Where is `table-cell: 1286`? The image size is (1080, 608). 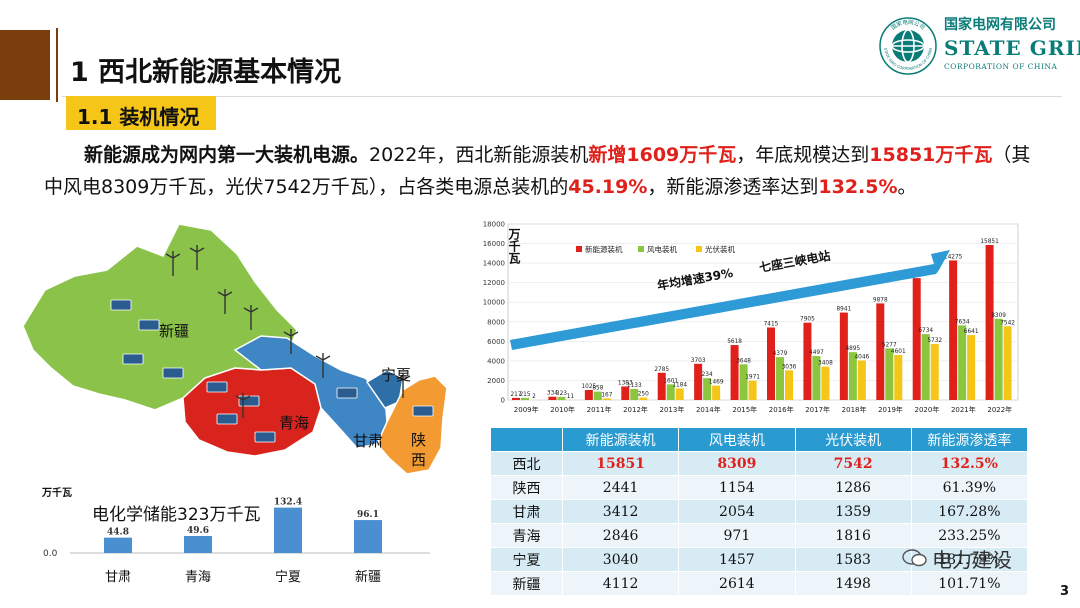
table-cell: 1286 is located at coordinates (853, 487).